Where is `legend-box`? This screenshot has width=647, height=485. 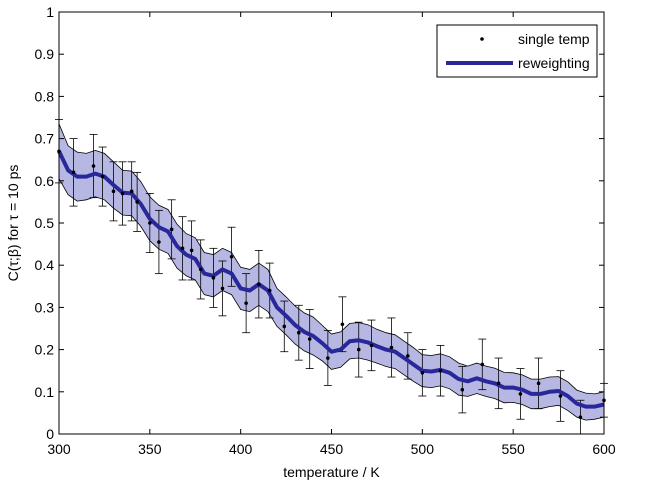 legend-box is located at coordinates (517, 51).